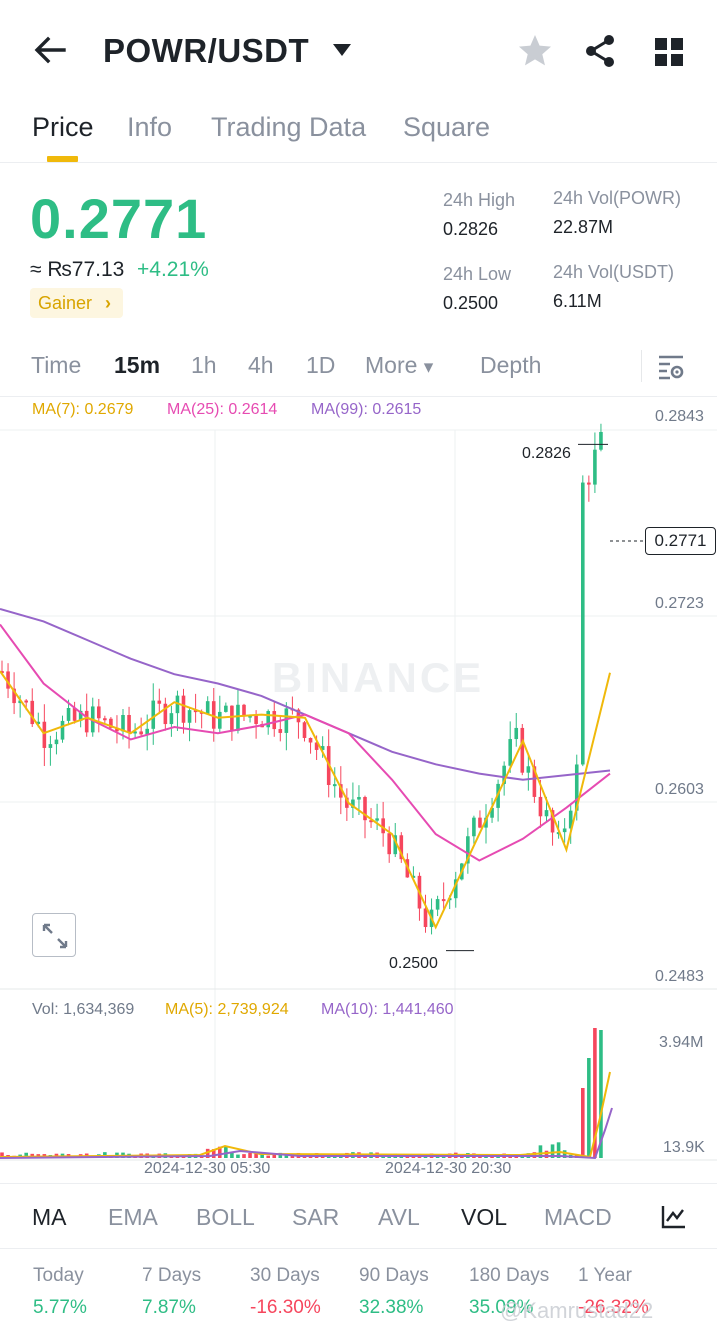 This screenshot has width=717, height=1338. I want to click on tab-price: Price, so click(63, 127).